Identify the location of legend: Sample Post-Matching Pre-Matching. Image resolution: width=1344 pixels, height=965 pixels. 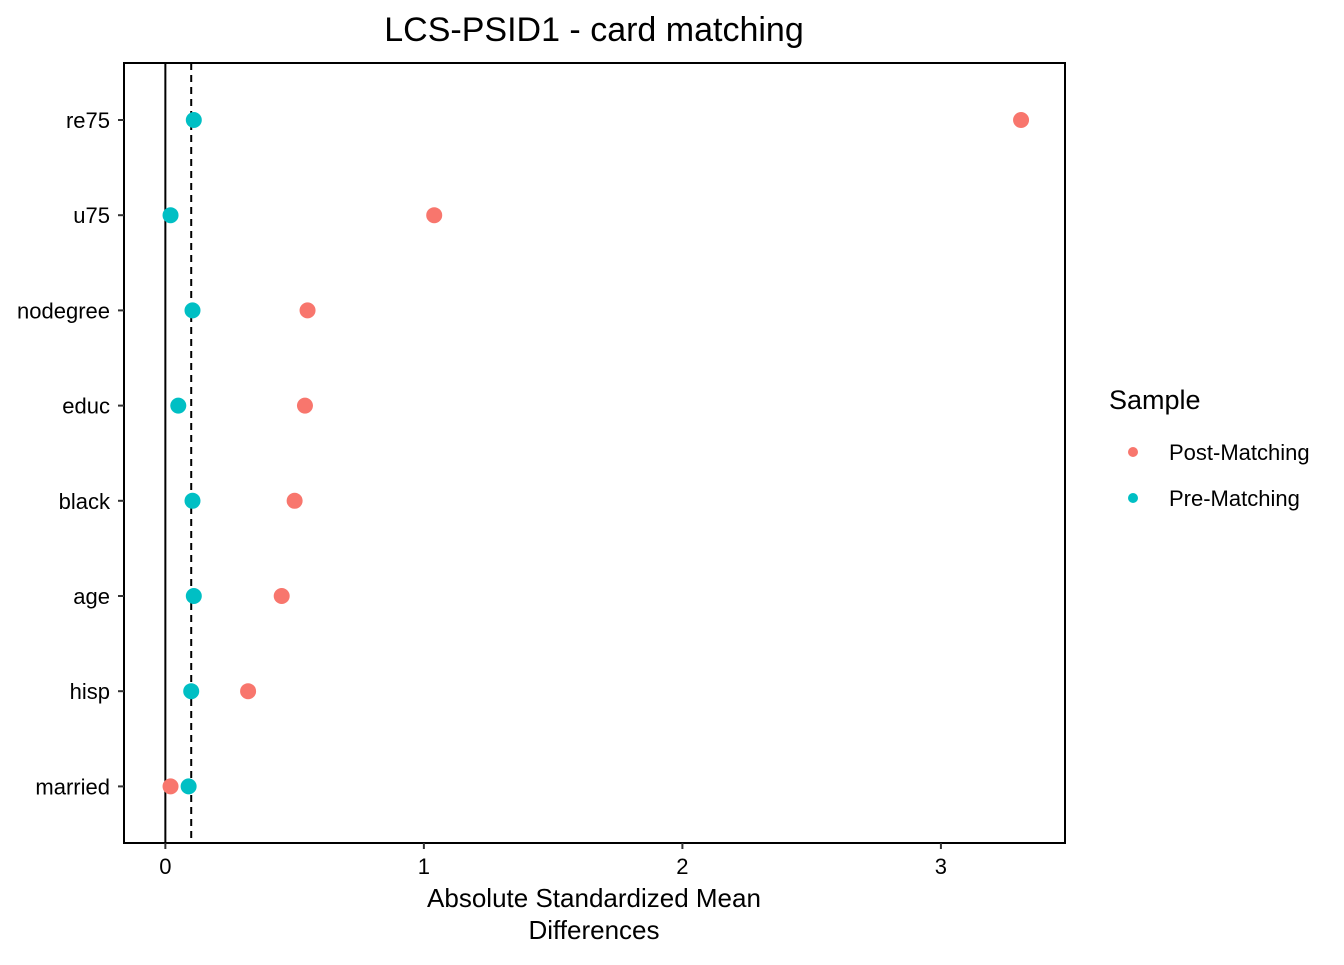
(1209, 448).